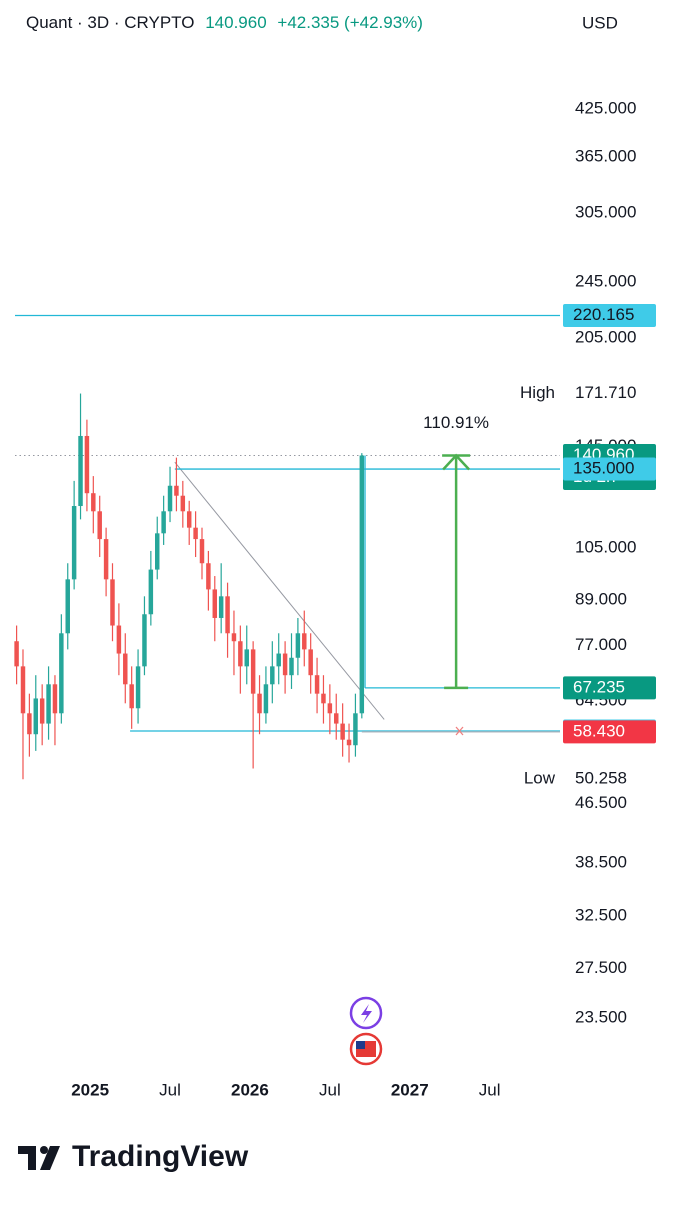 Image resolution: width=679 pixels, height=1205 pixels. I want to click on y-tick-label: 365.000, so click(605, 155).